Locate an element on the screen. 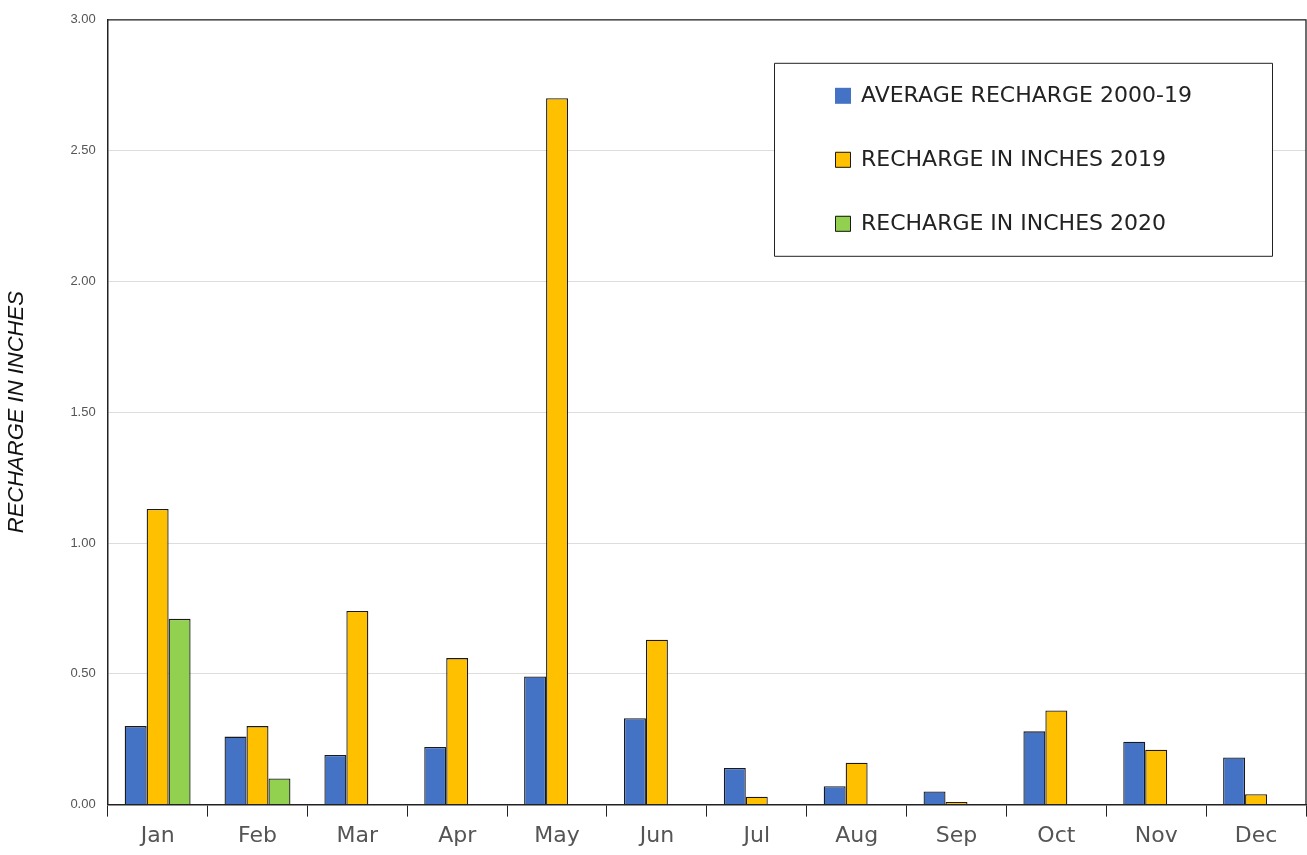 This screenshot has height=855, width=1307. y-tick-label: 2.50 is located at coordinates (83, 150).